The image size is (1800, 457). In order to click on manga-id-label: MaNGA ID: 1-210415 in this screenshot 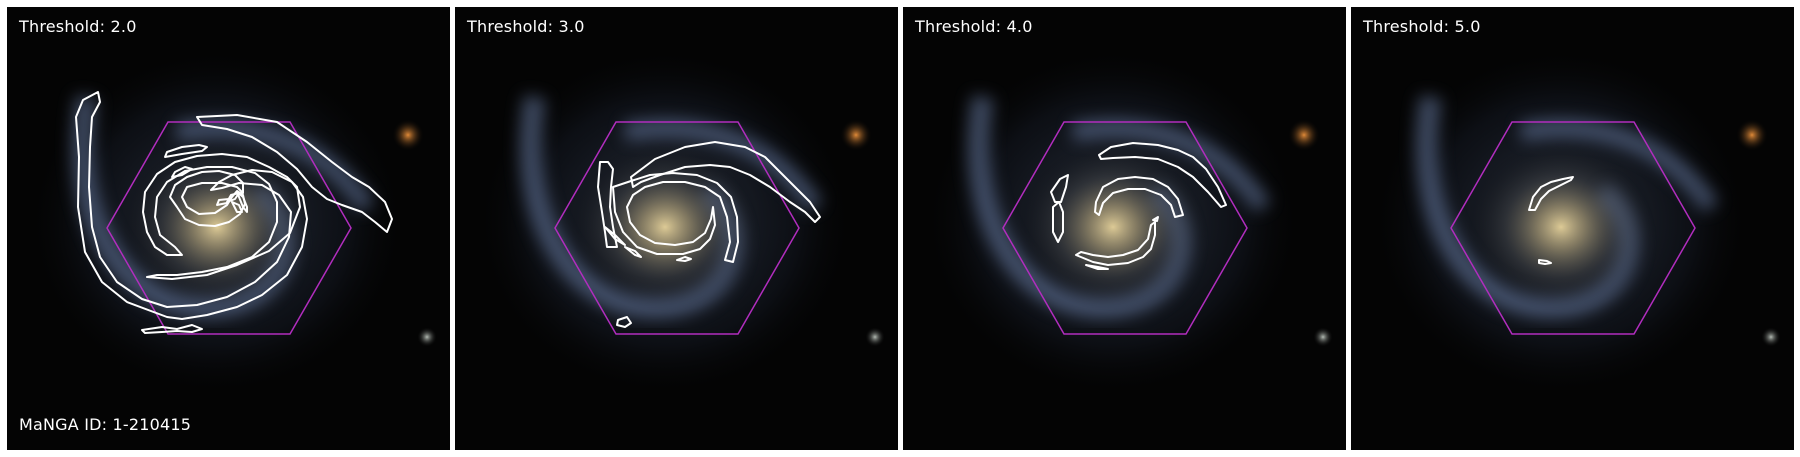, I will do `click(105, 424)`.